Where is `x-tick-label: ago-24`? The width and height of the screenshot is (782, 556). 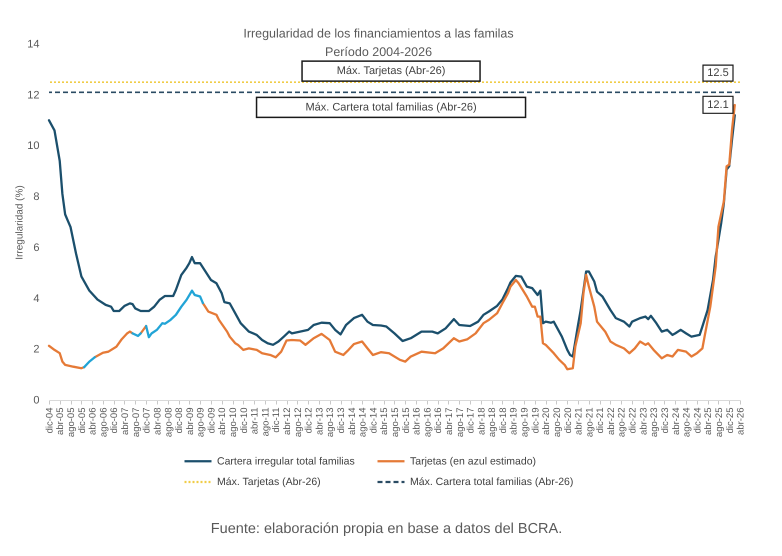
x-tick-label: ago-24 is located at coordinates (687, 423).